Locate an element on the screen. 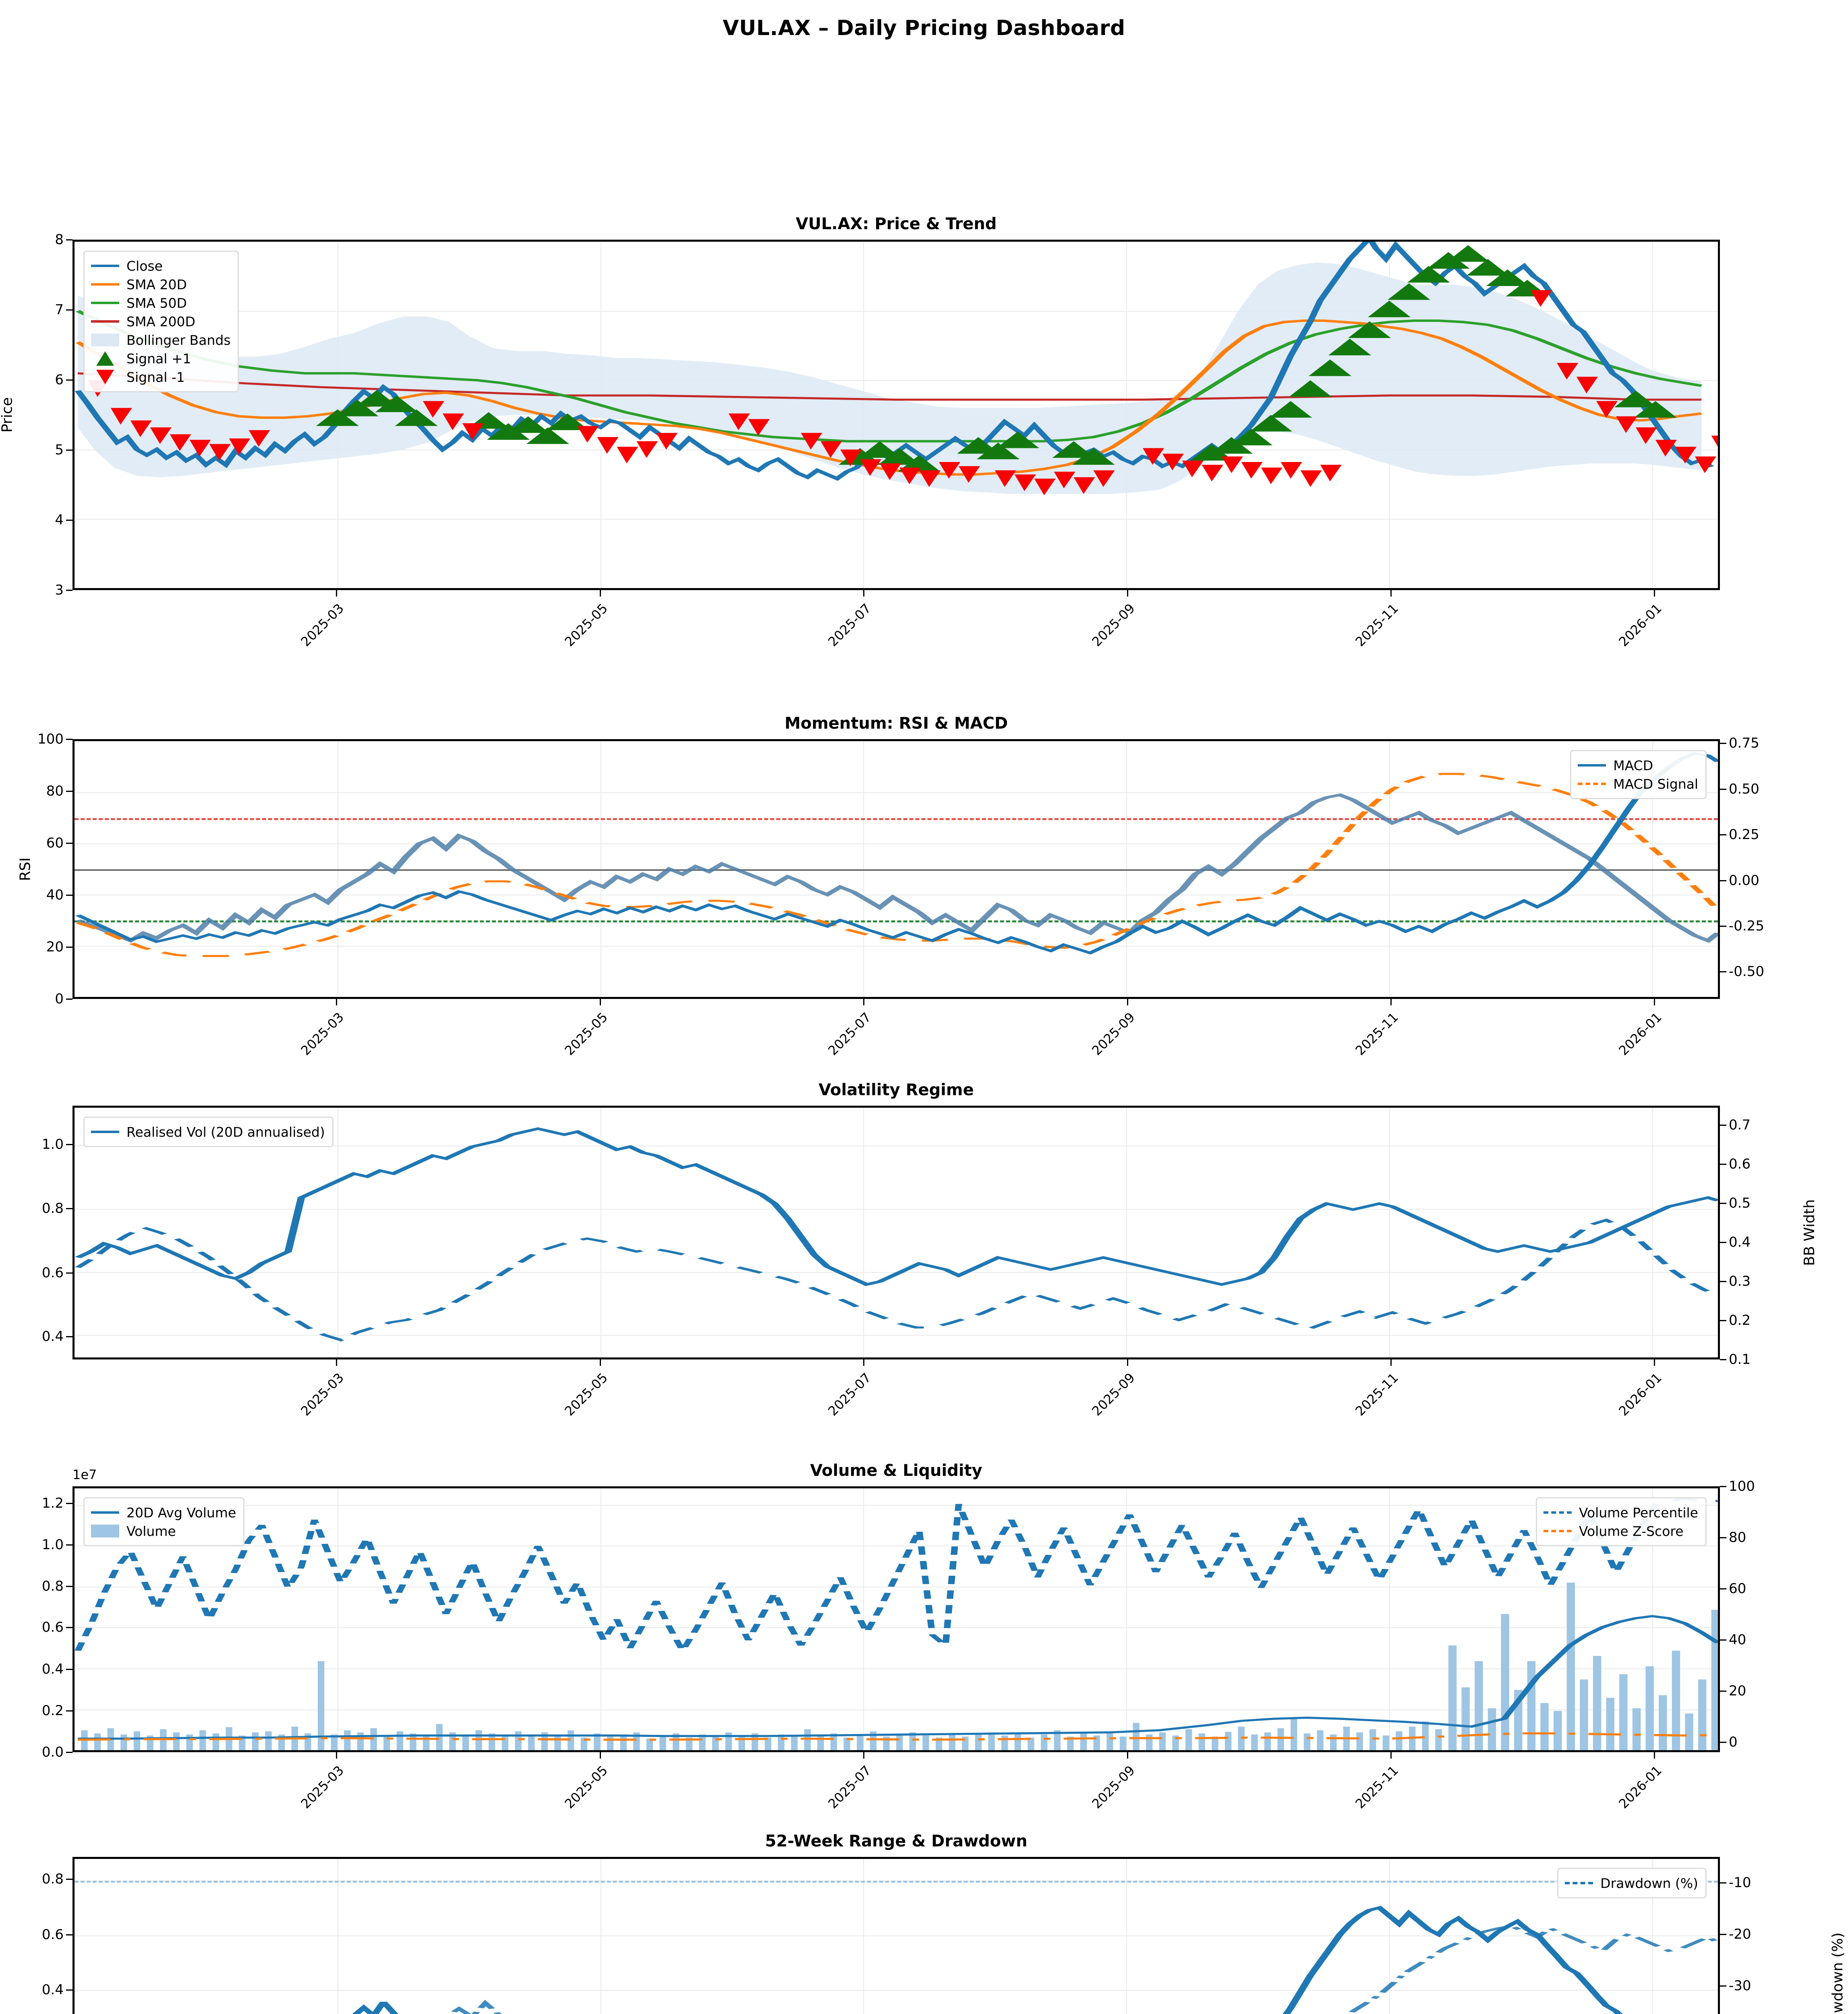 This screenshot has height=2014, width=1848. price-ytick: 4 is located at coordinates (59, 520).